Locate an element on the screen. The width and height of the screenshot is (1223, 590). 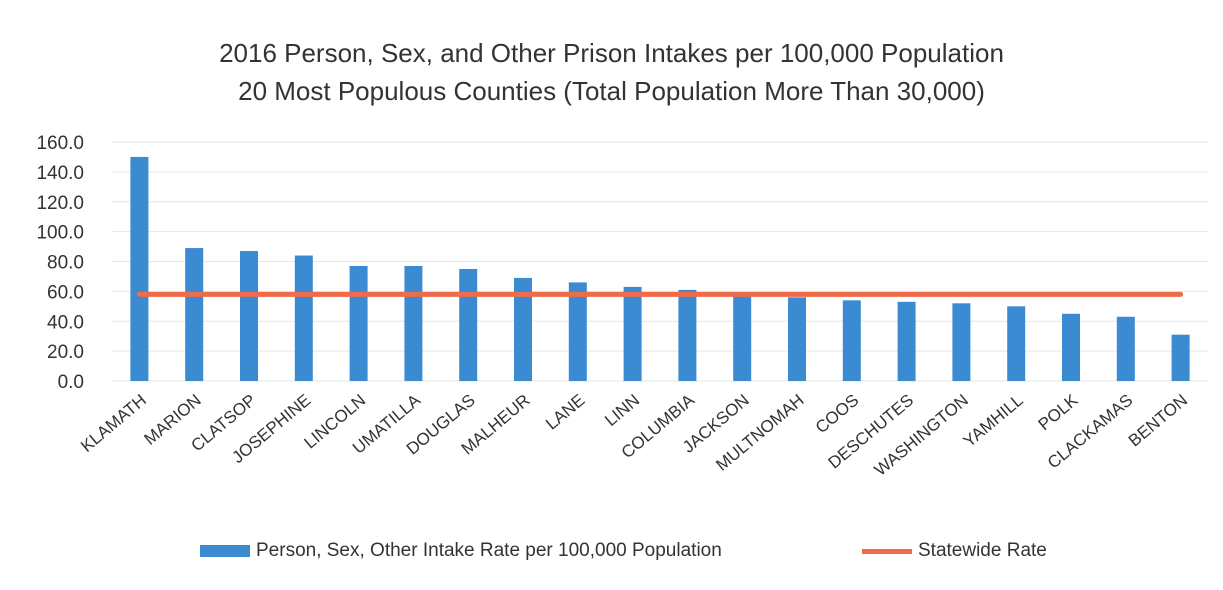
bar-polk is located at coordinates (1071, 347).